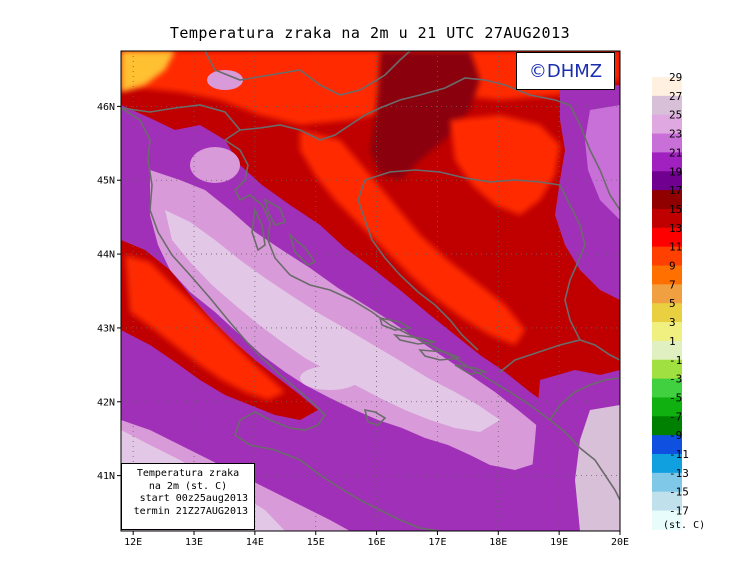 This screenshot has width=740, height=582. Describe the element at coordinates (425, 115) in the screenshot. I see `field-mountain` at that location.